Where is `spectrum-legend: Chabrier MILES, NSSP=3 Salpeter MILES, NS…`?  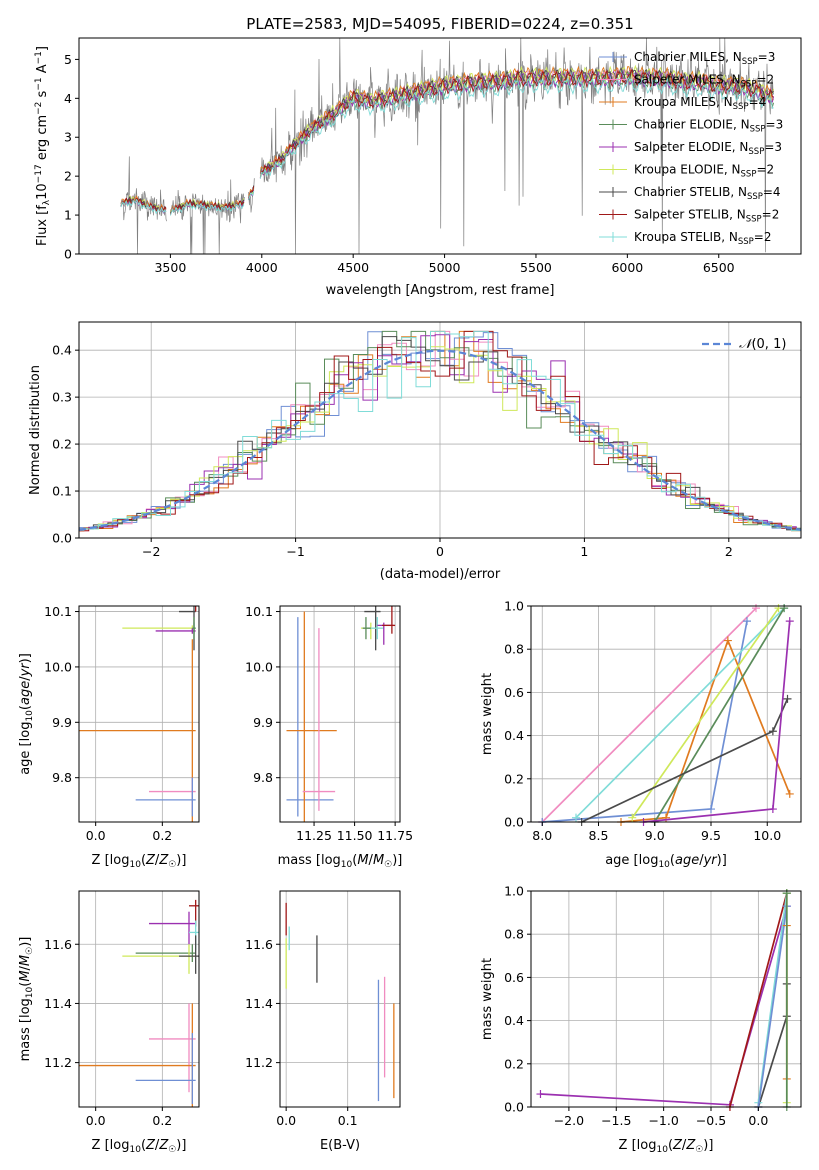
spectrum-legend: Chabrier MILES, NSSP=3 Salpeter MILES, NS… is located at coordinates (691, 148).